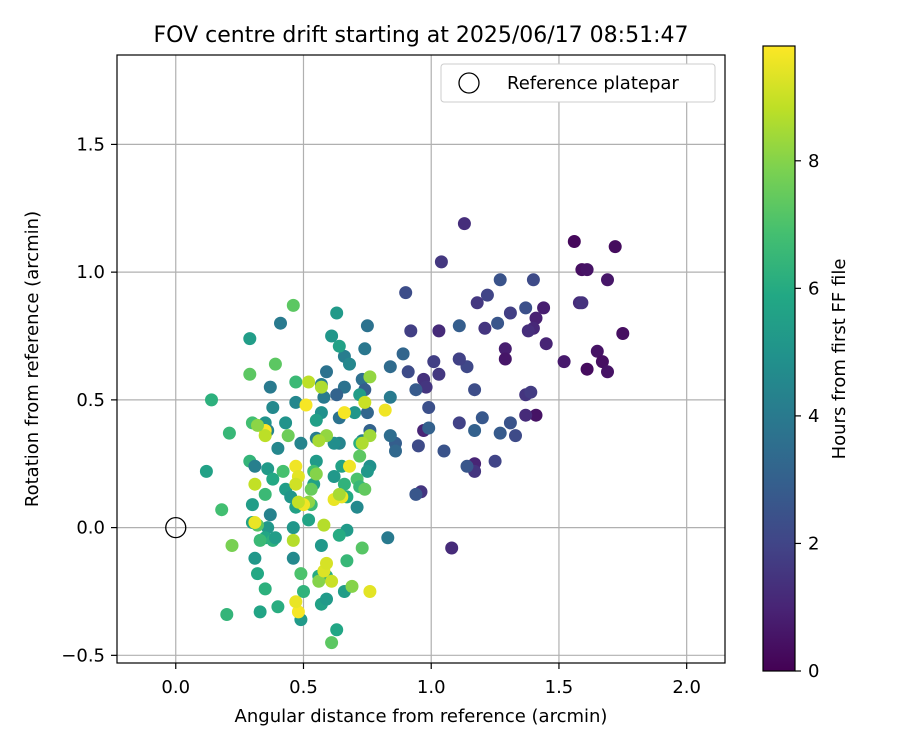  What do you see at coordinates (813, 416) in the screenshot?
I see `colorbar-tick-label: 4` at bounding box center [813, 416].